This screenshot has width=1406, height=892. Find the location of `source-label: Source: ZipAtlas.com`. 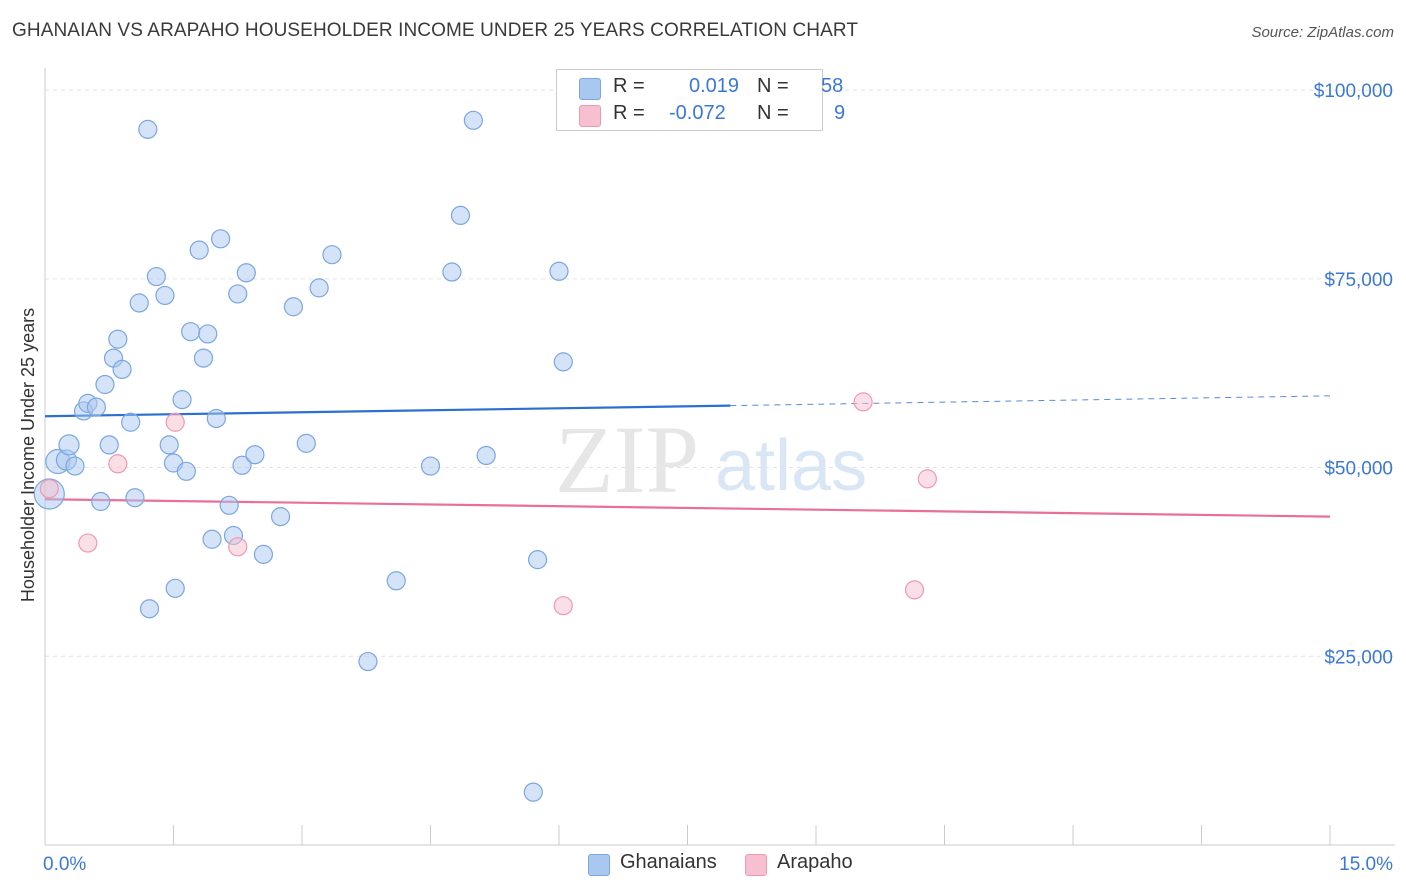

source-label: Source: ZipAtlas.com is located at coordinates (1322, 32).